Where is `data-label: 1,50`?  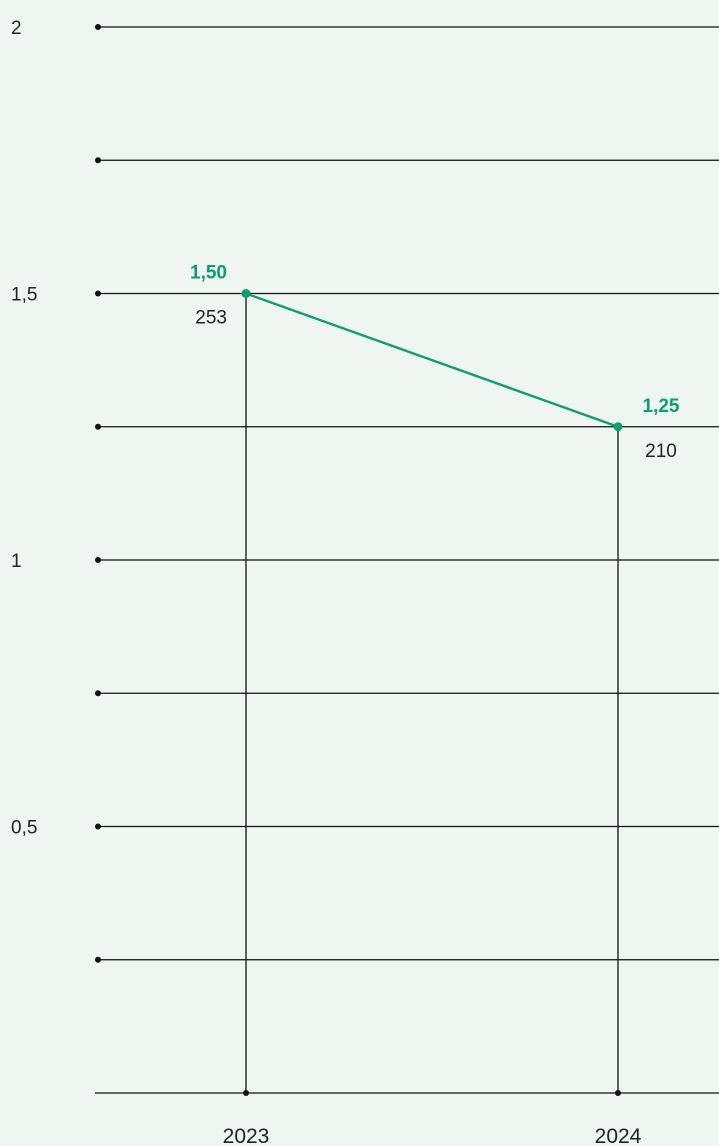
data-label: 1,50 is located at coordinates (208, 273).